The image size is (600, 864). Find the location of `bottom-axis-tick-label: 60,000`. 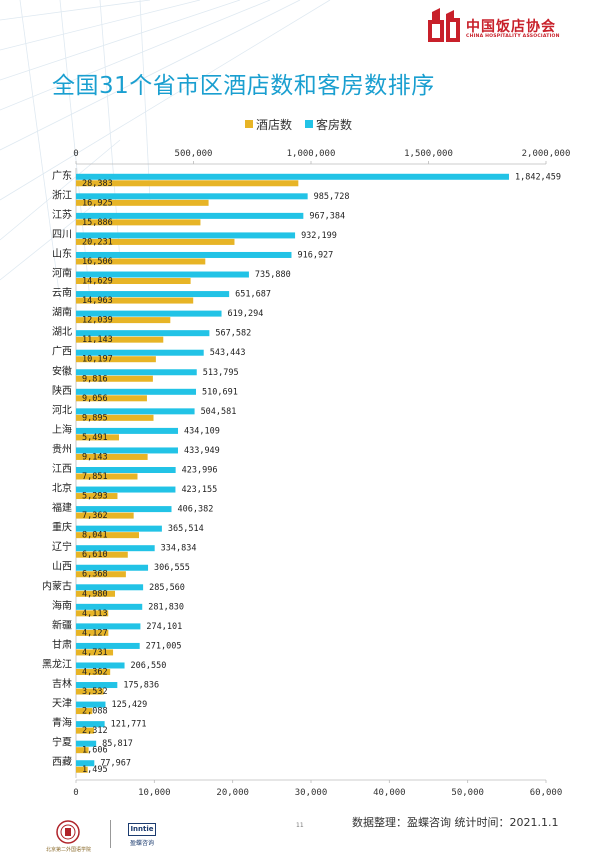

bottom-axis-tick-label: 60,000 is located at coordinates (546, 793).